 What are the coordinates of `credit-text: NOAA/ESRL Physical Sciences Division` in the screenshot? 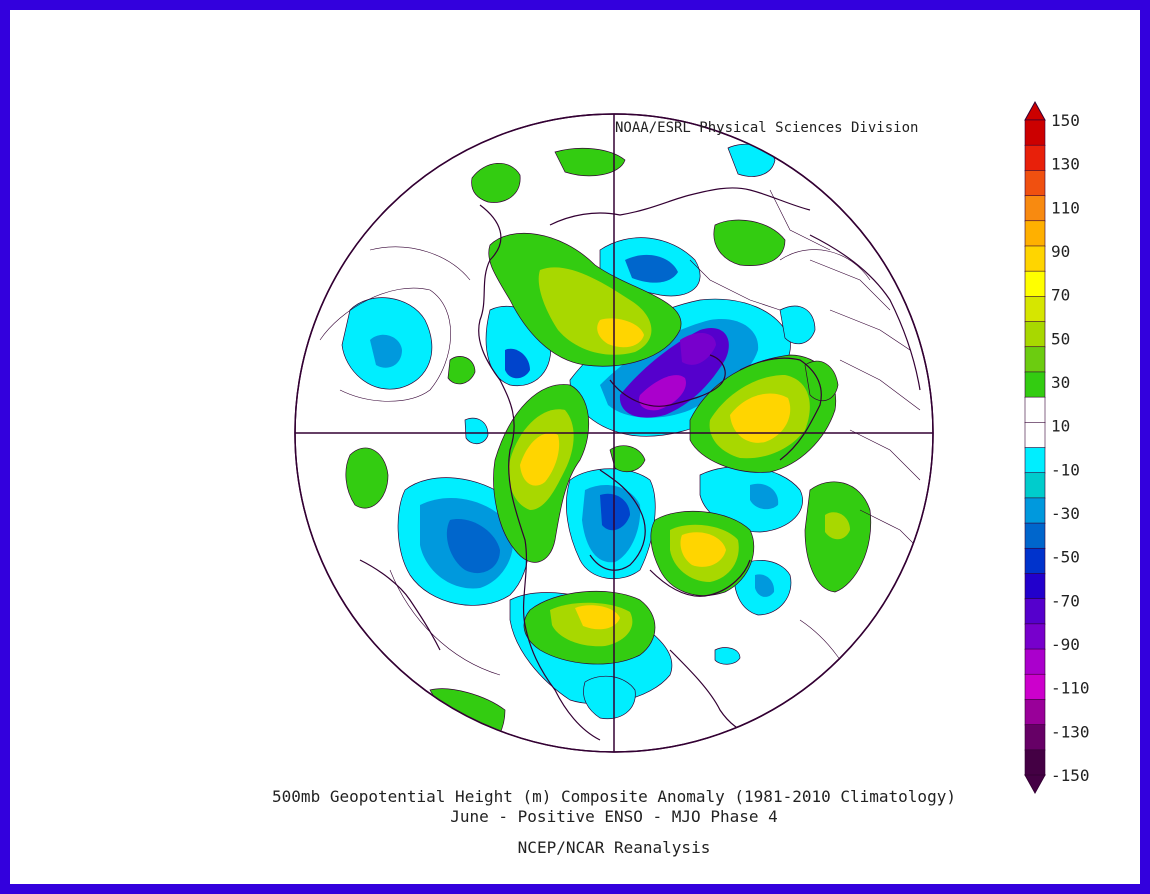 It's located at (766, 128).